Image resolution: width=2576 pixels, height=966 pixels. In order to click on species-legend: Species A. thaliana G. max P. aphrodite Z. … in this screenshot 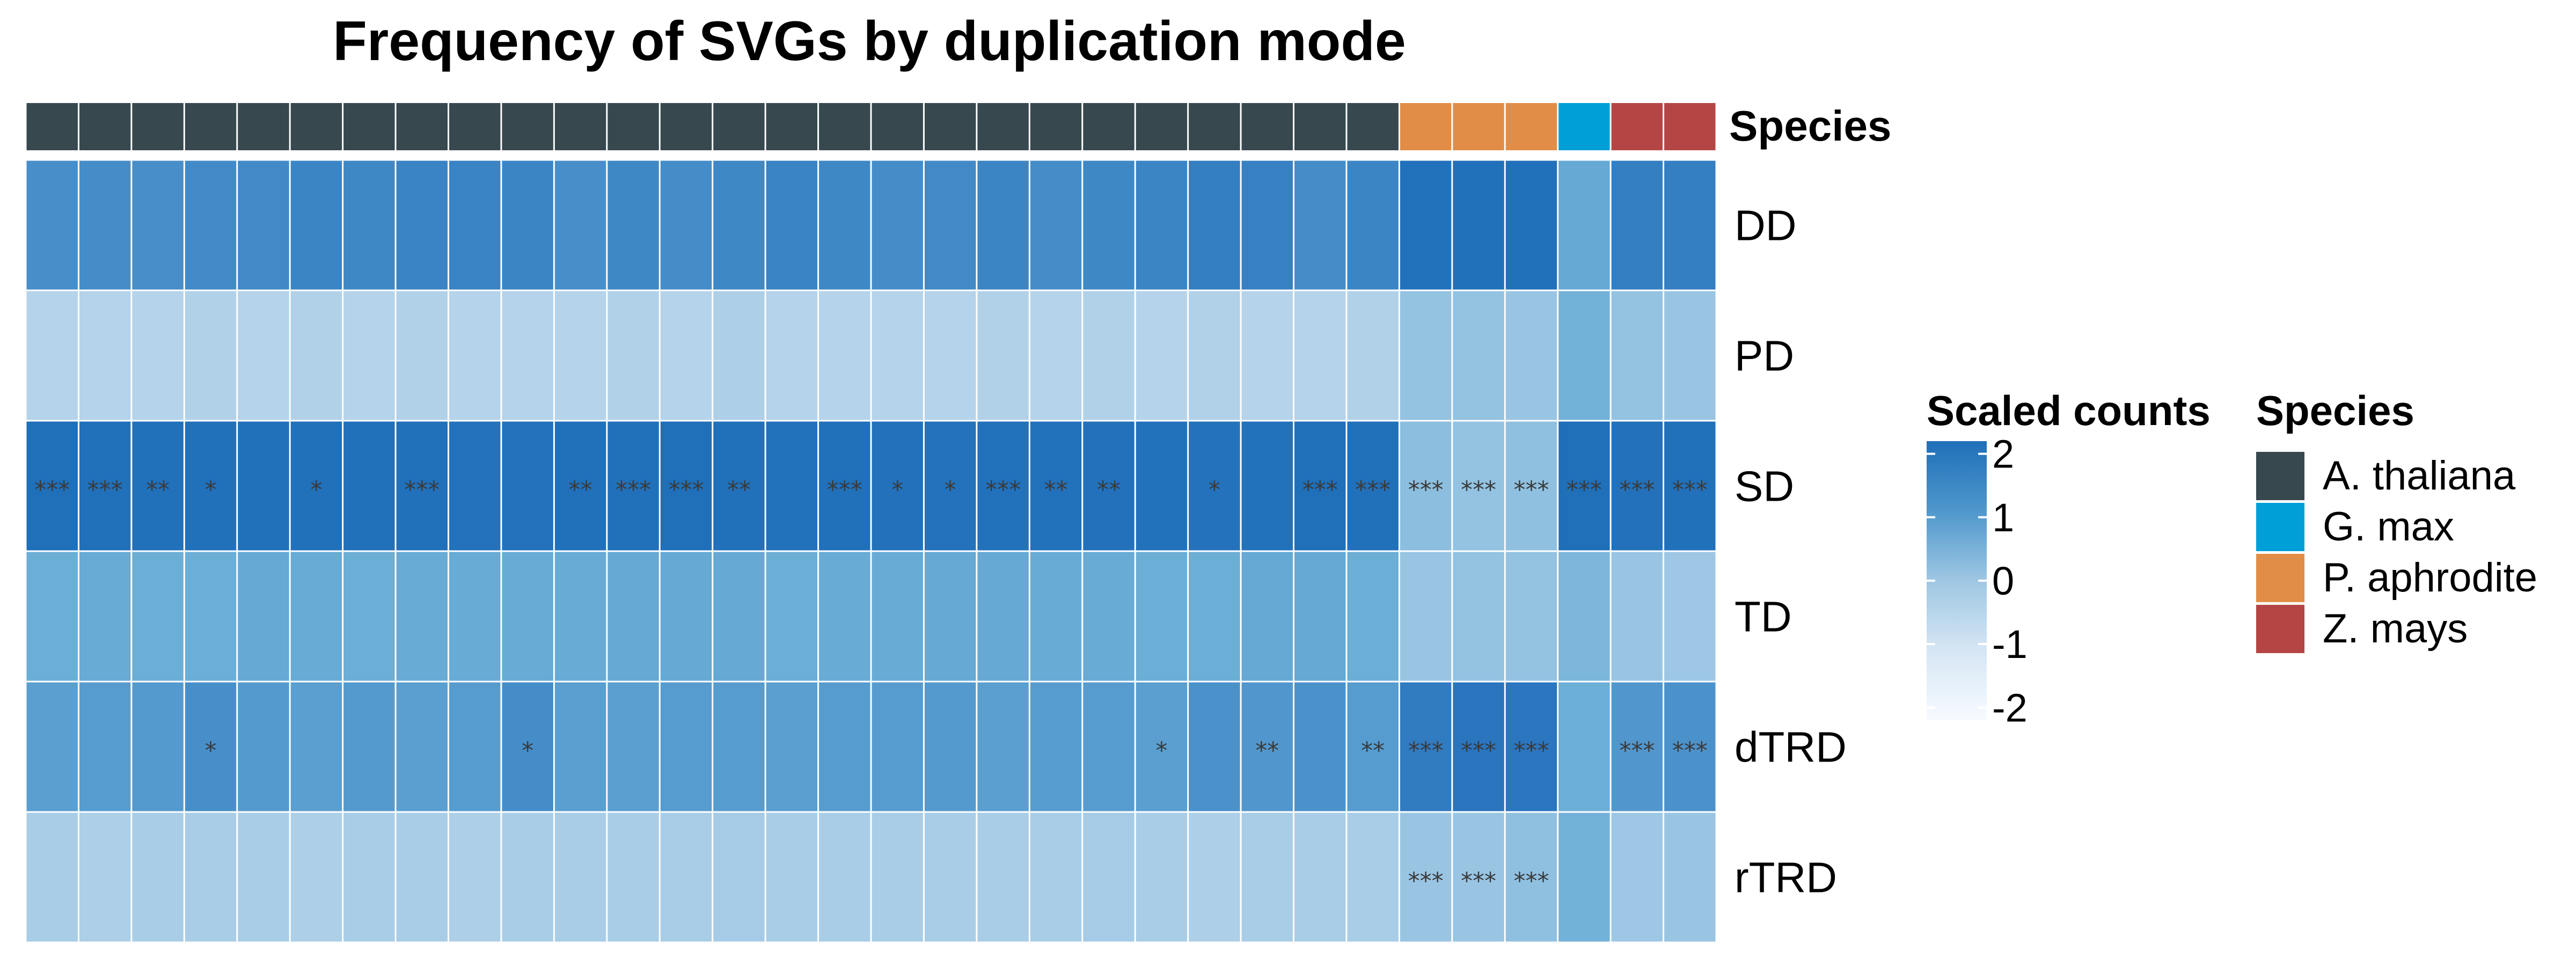, I will do `click(2396, 520)`.